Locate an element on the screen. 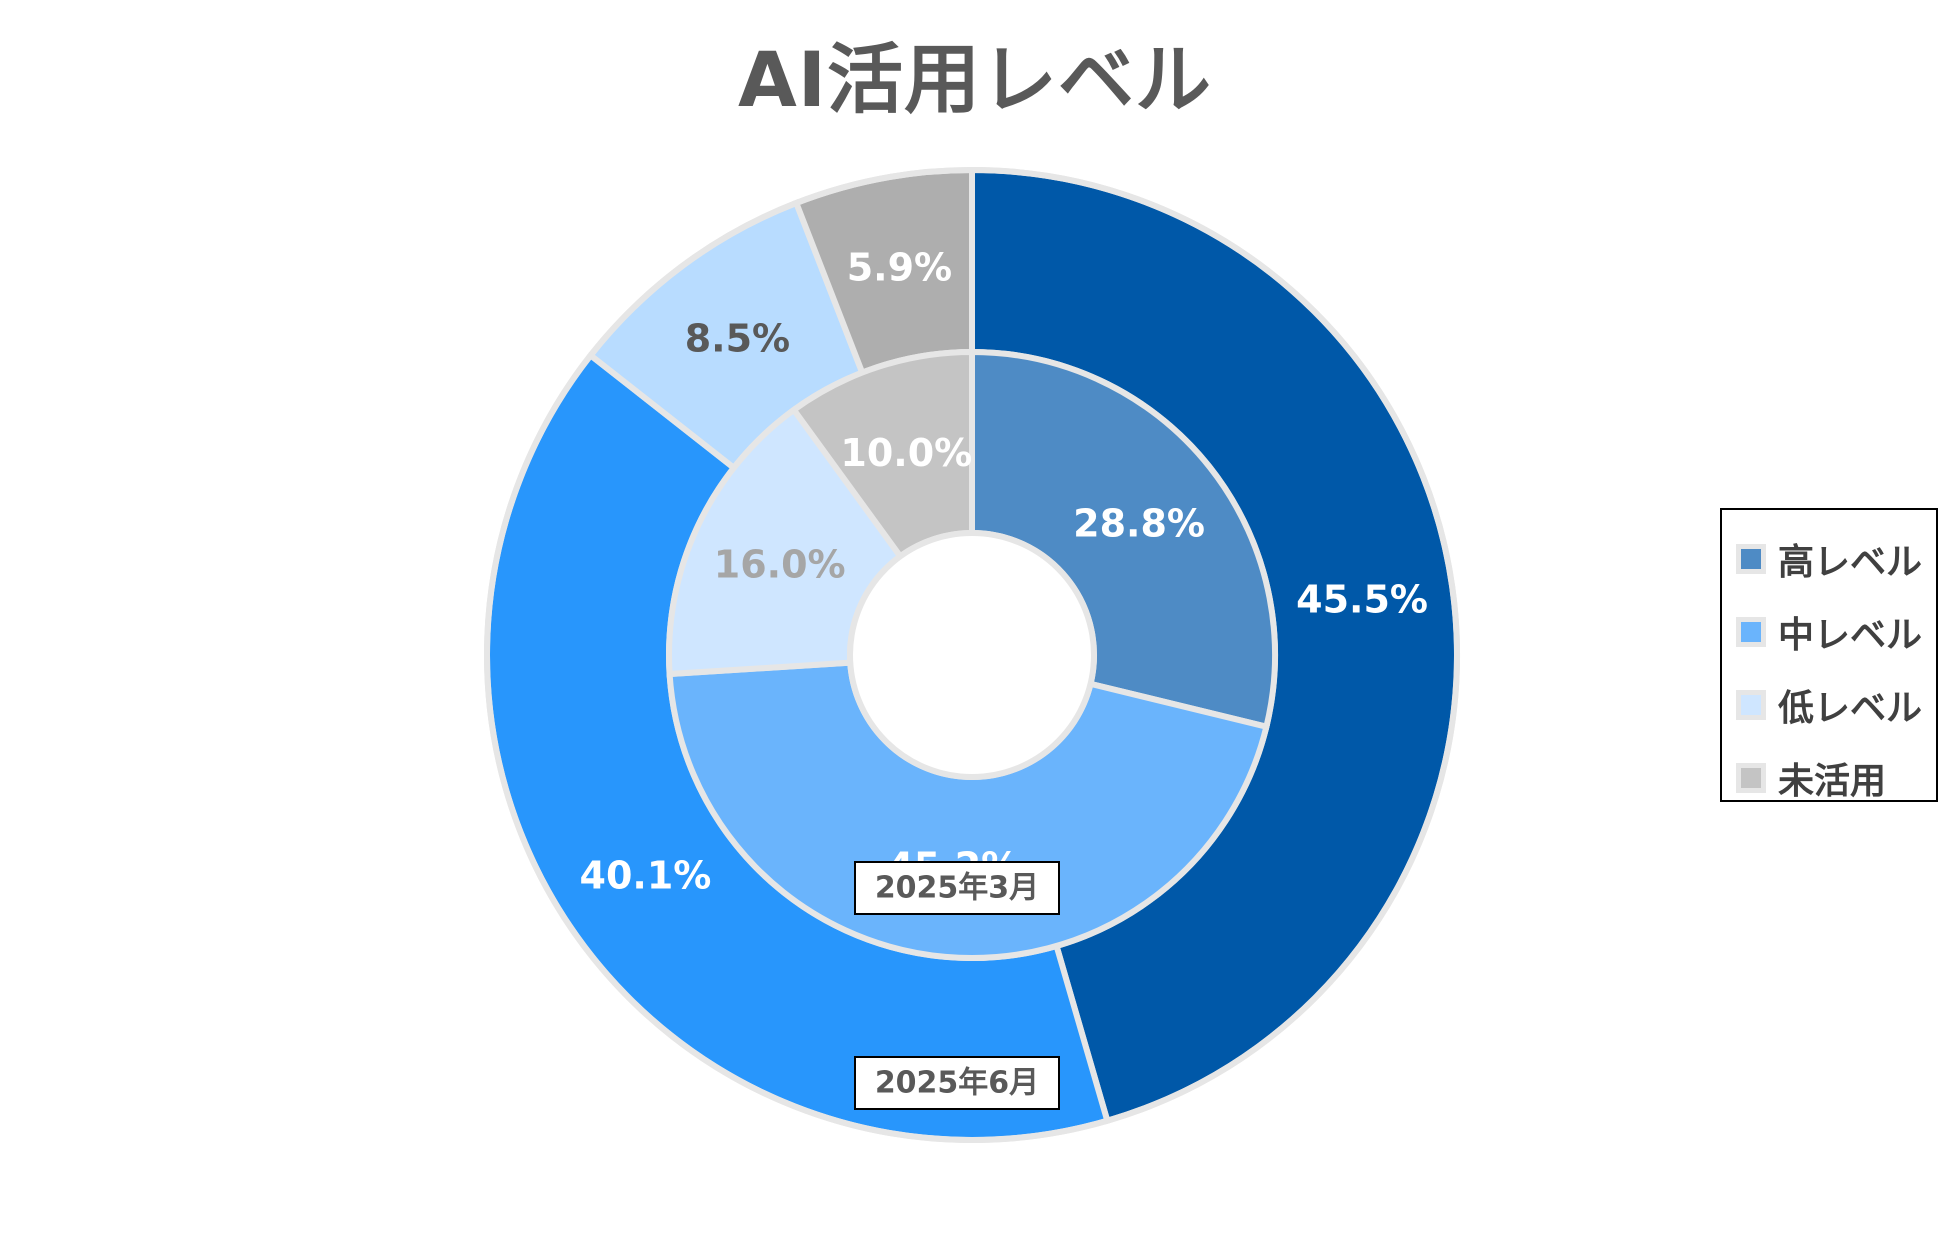 Image resolution: width=1950 pixels, height=1239 pixels. inner-series-tag-box is located at coordinates (957, 888).